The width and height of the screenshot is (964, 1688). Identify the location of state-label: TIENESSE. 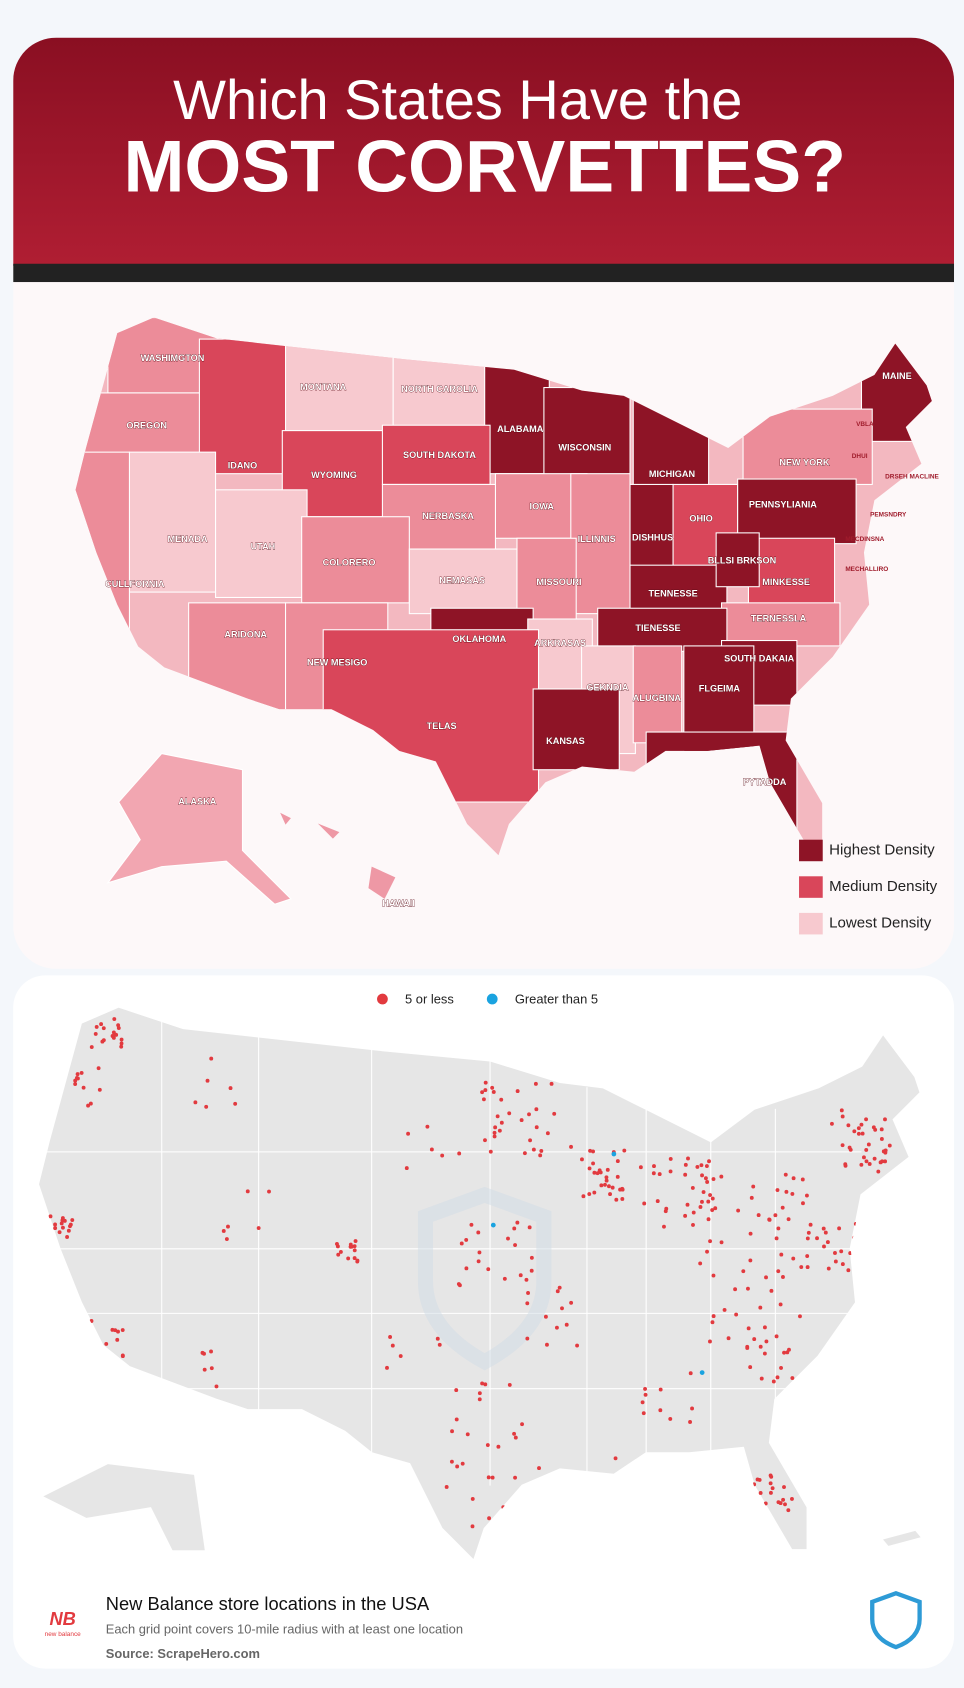
(657, 628).